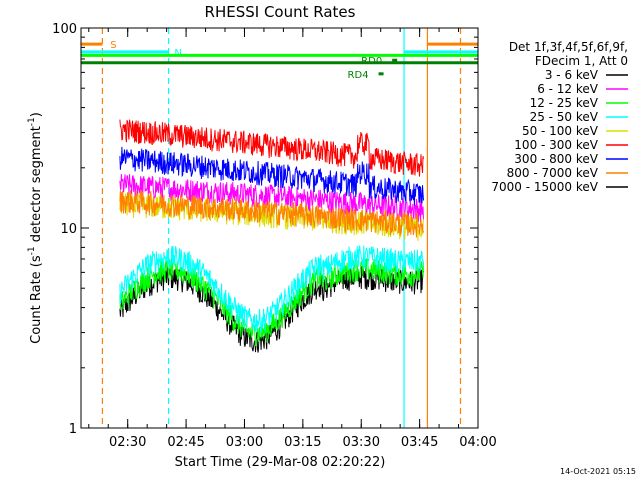  What do you see at coordinates (127, 442) in the screenshot?
I see `x-tick-label: 02:30` at bounding box center [127, 442].